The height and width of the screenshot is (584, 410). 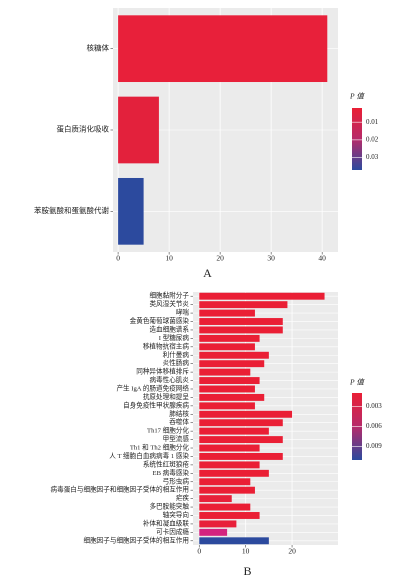 I want to click on y-tick-label: 人 T 细胞白血病病毒 1 感染, so click(x=149, y=455).